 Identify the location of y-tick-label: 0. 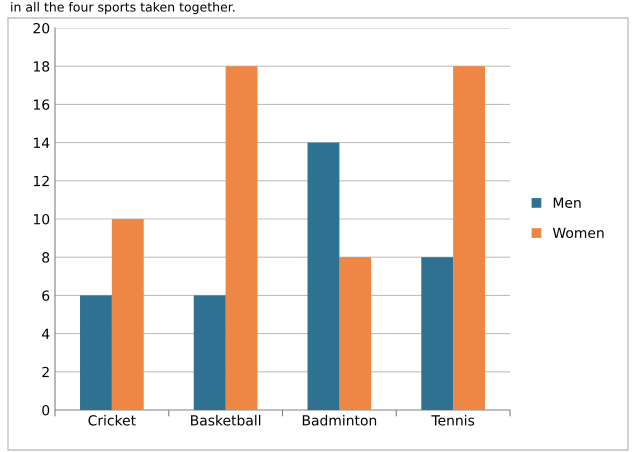
(46, 410).